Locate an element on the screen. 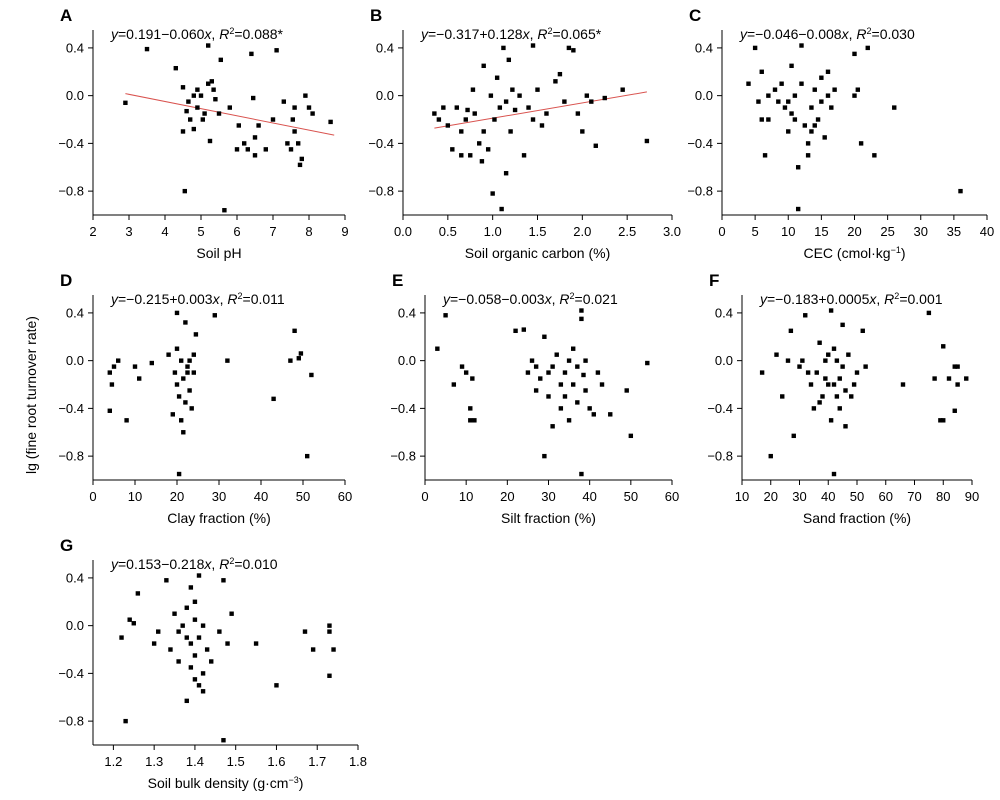 The image size is (1000, 800). panel-letter: A is located at coordinates (66, 15).